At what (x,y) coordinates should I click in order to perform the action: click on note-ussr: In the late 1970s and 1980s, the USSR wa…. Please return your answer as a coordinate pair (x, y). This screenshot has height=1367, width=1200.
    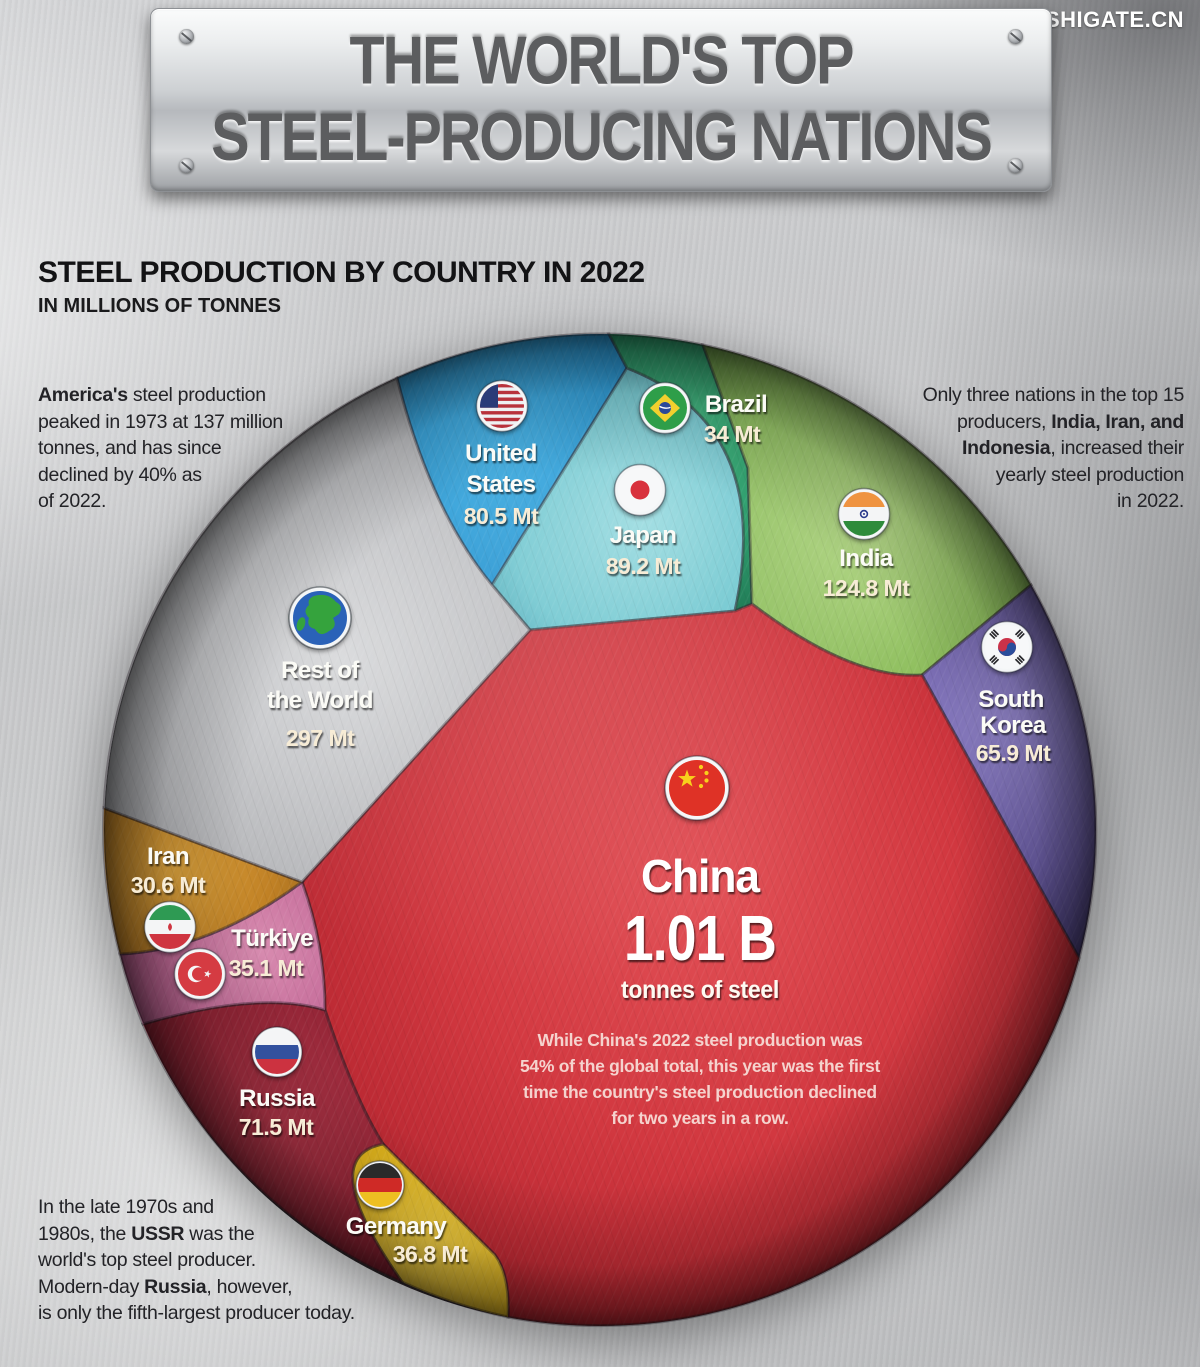
    Looking at the image, I should click on (238, 1260).